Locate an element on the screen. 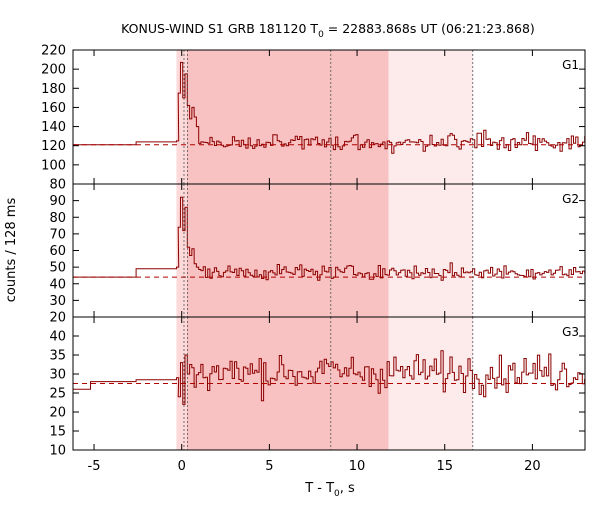 The width and height of the screenshot is (600, 505). panel-label: G1 is located at coordinates (570, 65).